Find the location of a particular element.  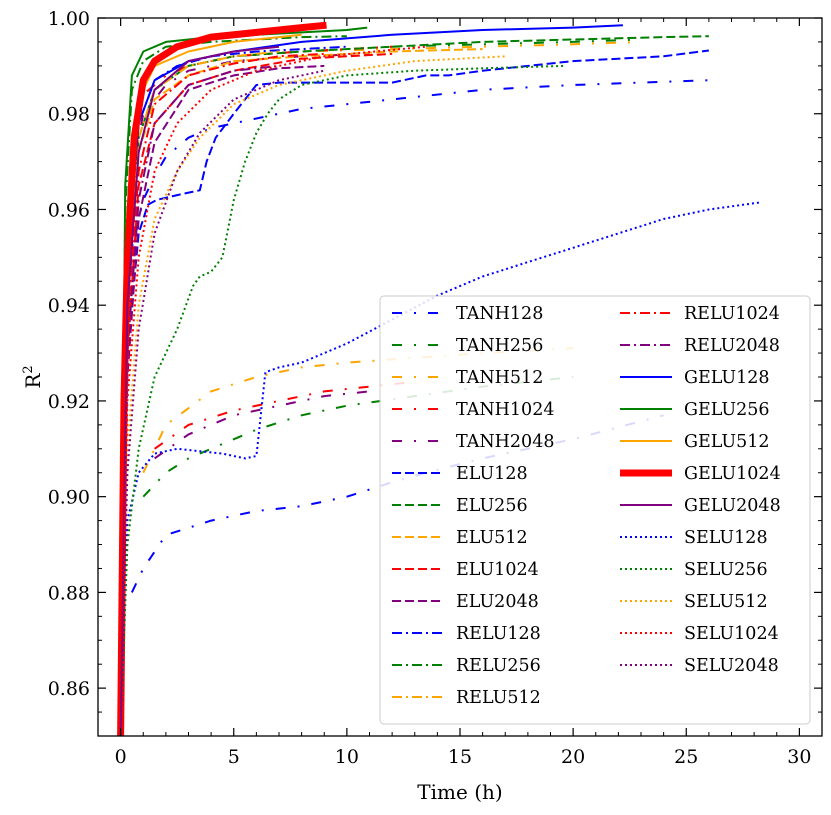

x-tick-label: 25 is located at coordinates (686, 757).